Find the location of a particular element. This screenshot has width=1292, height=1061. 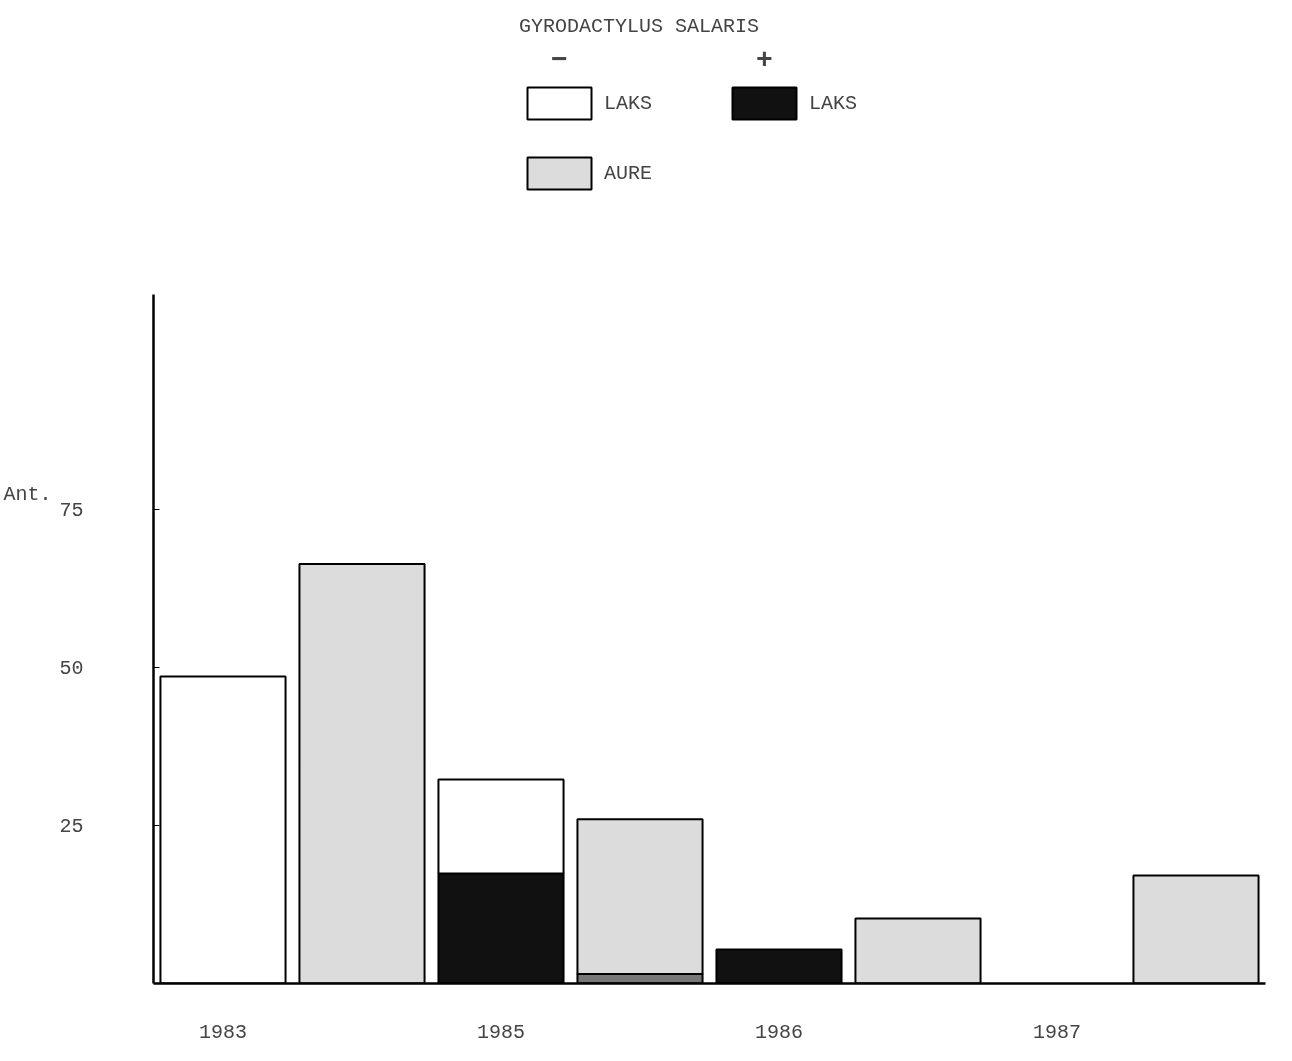

y-tick-label: 75 is located at coordinates (71, 511).